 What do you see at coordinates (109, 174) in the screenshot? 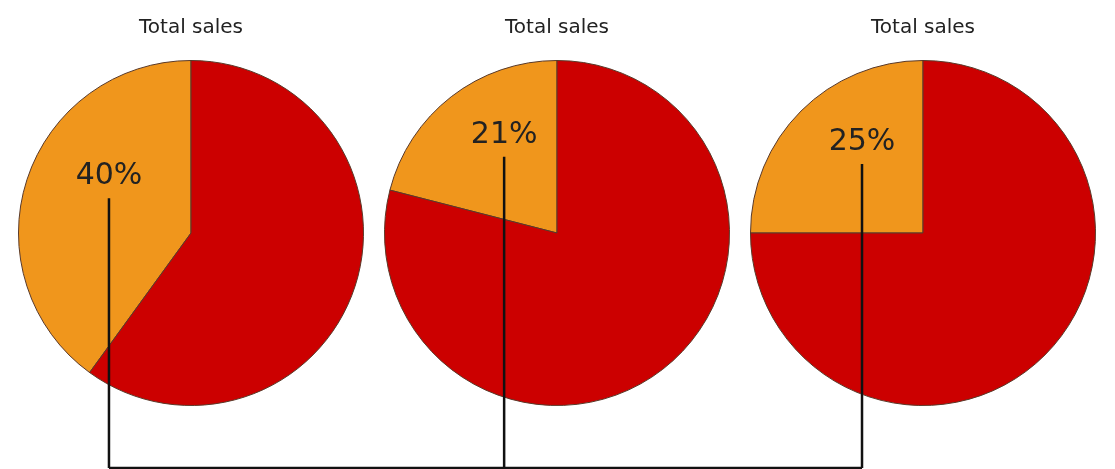
I see `data-label: 40%` at bounding box center [109, 174].